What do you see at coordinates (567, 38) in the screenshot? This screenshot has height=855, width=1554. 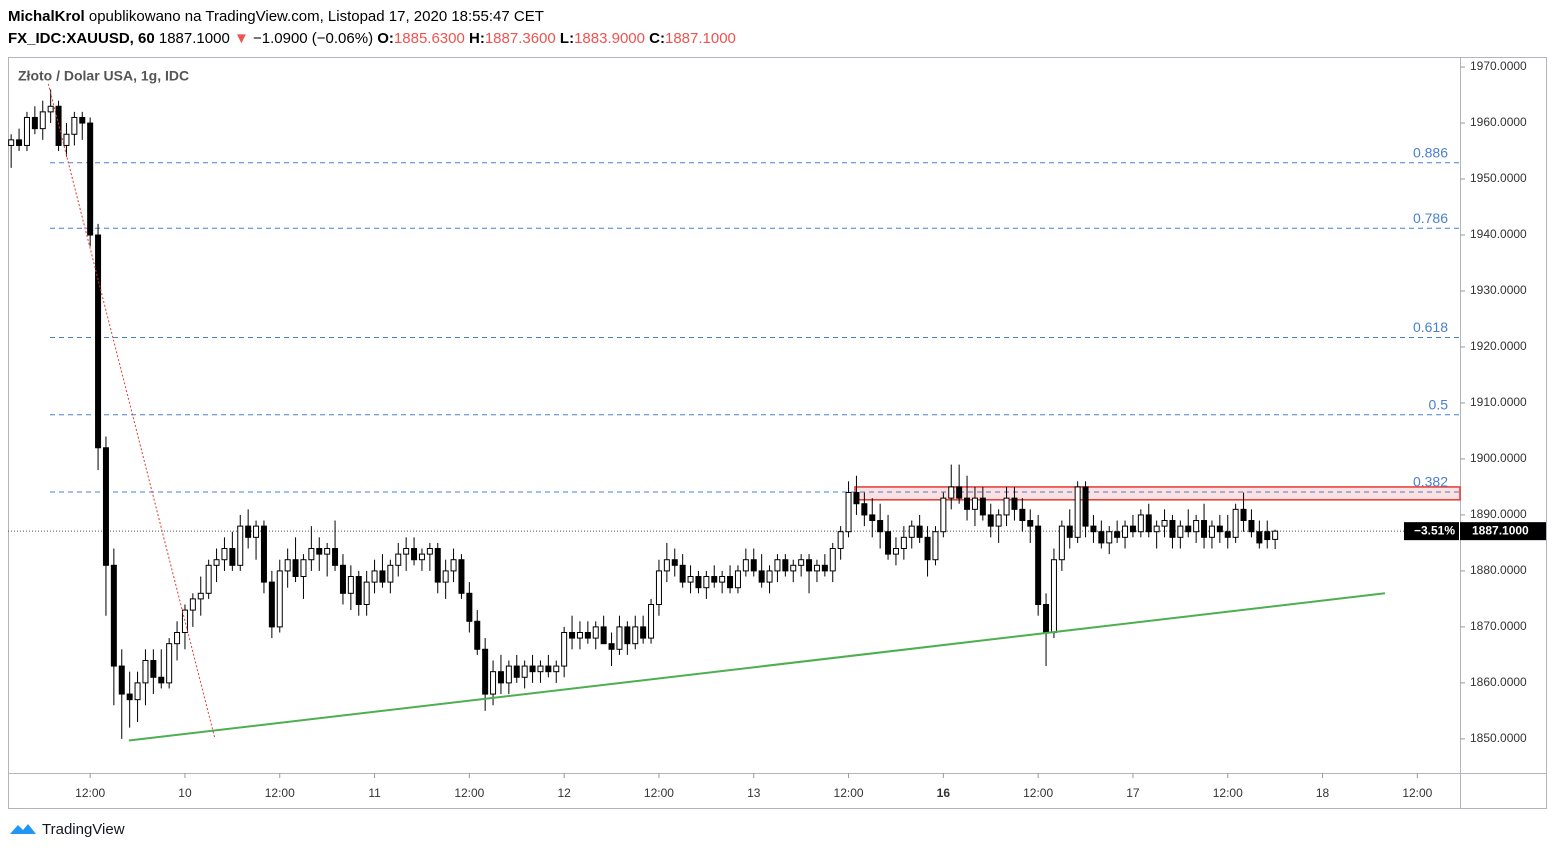 I see `l-label: L:` at bounding box center [567, 38].